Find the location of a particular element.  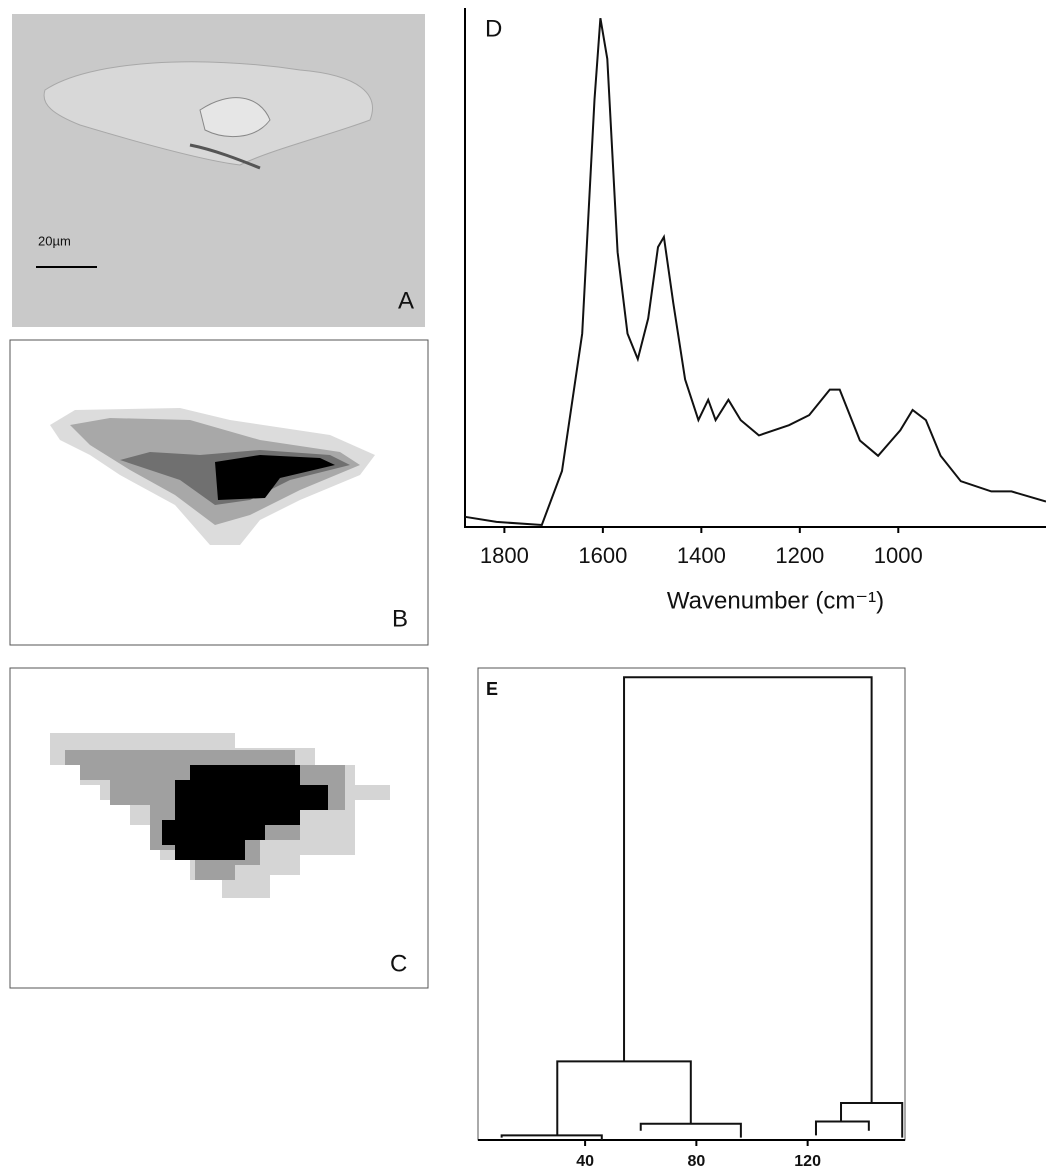

panel-c: C is located at coordinates (219, 828).